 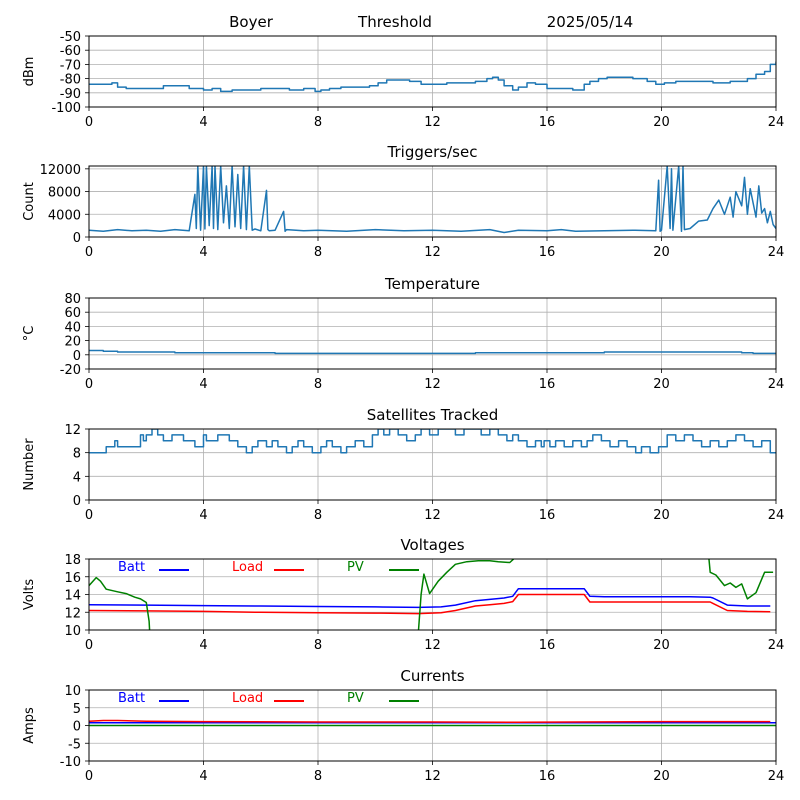 I want to click on y-tick-label: -10, so click(x=70, y=762).